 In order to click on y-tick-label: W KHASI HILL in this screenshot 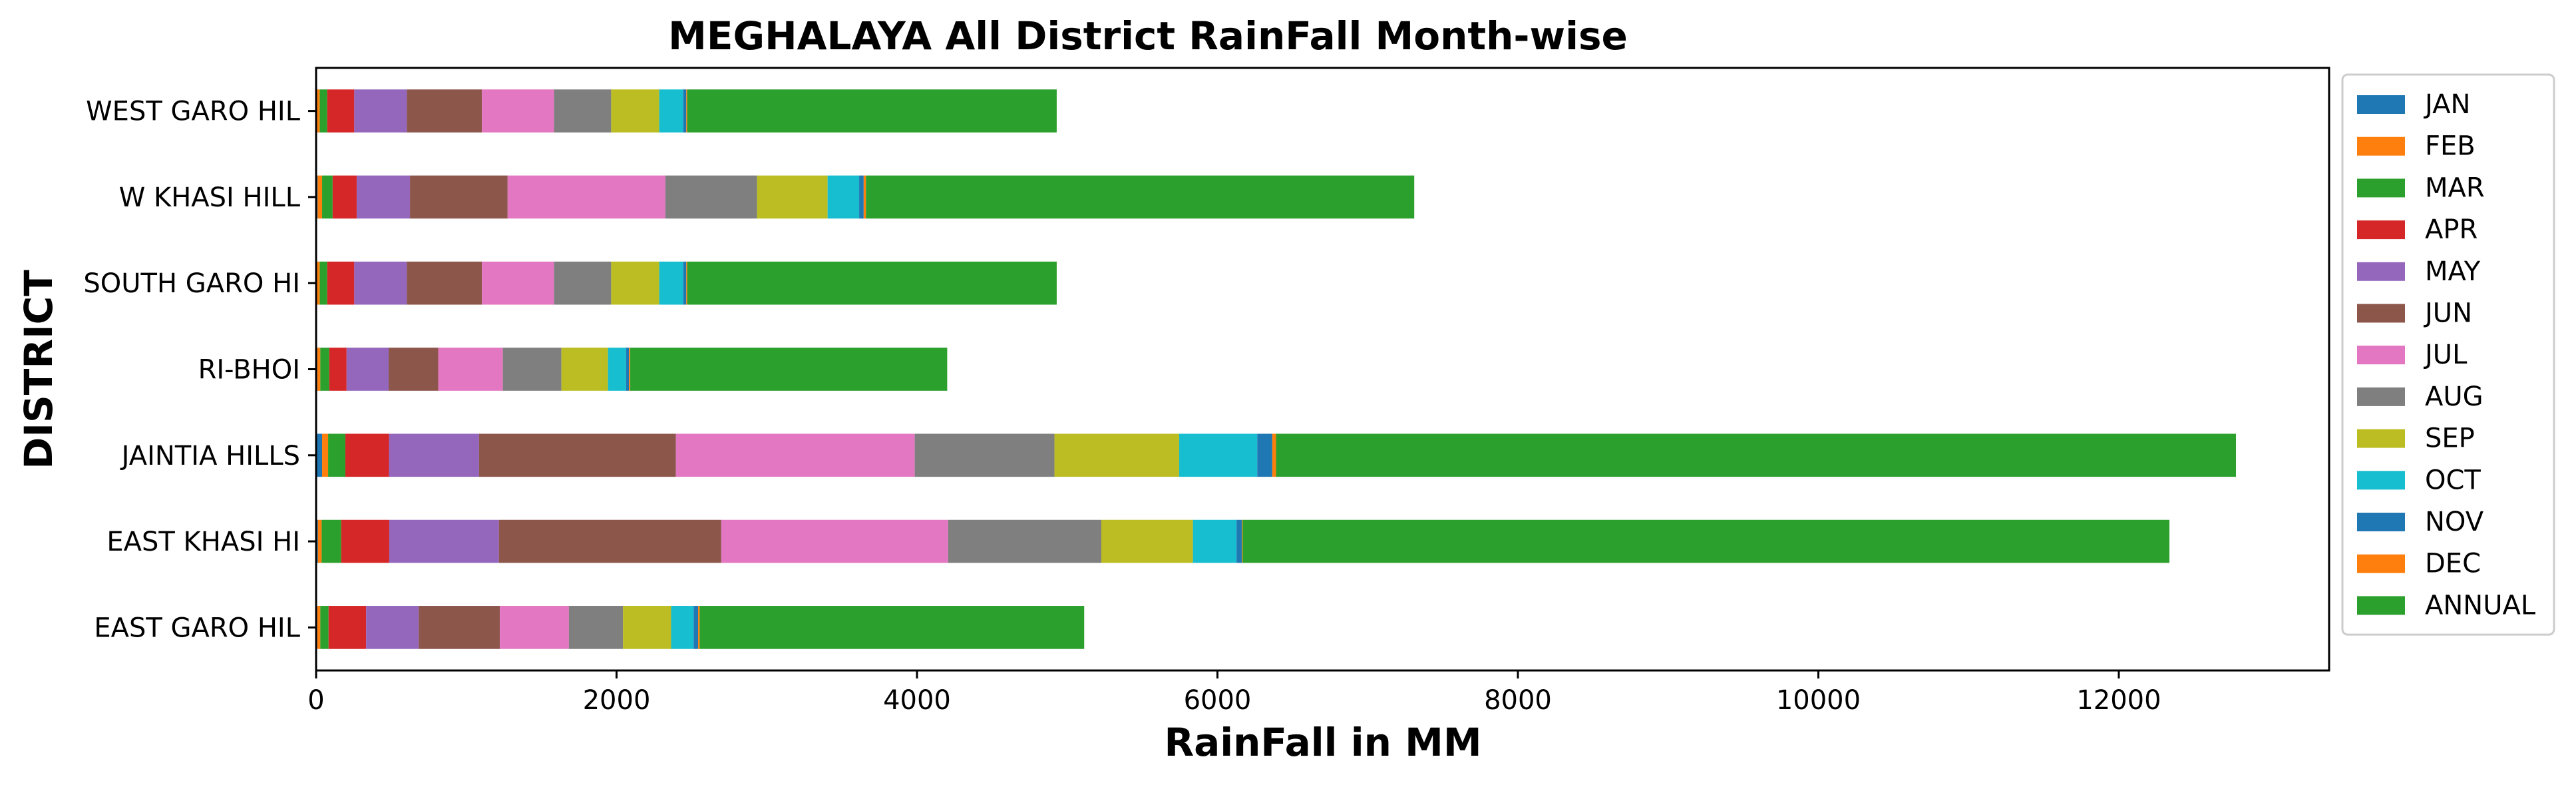, I will do `click(210, 197)`.